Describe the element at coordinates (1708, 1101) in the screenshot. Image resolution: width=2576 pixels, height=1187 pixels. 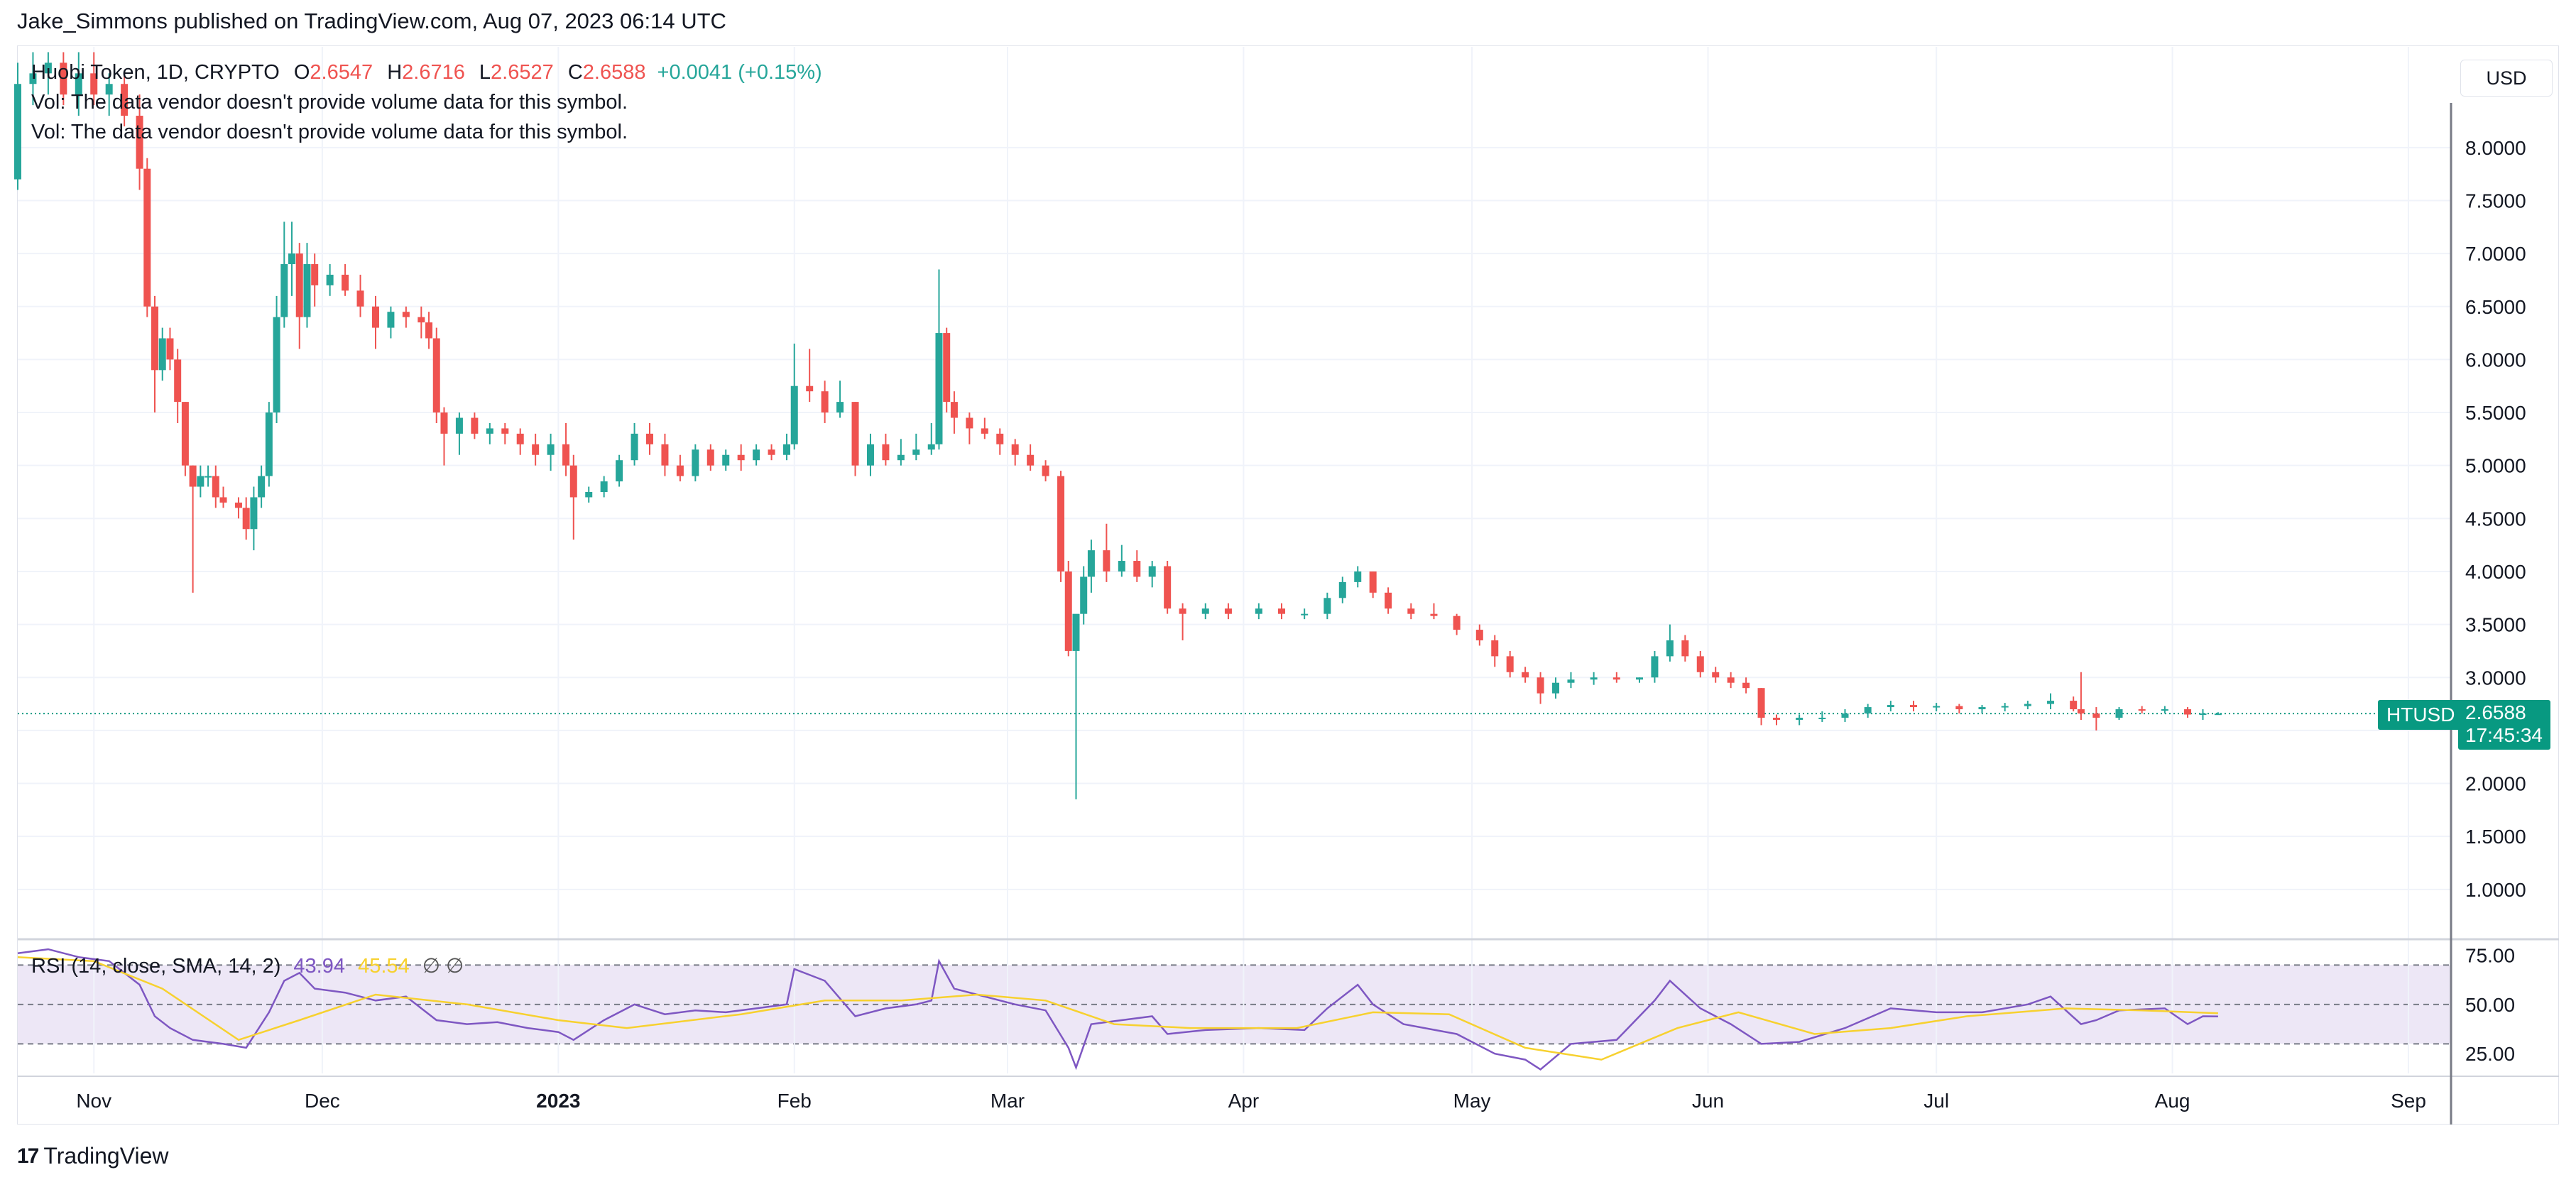
I see `time-tick-label: Jun` at that location.